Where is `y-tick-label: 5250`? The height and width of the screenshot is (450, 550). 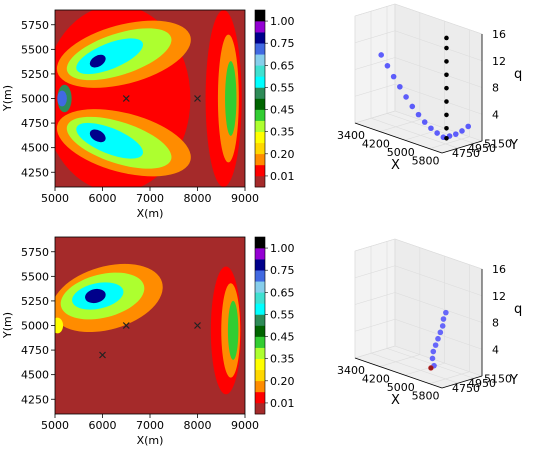
y-tick-label: 5250 is located at coordinates (35, 74).